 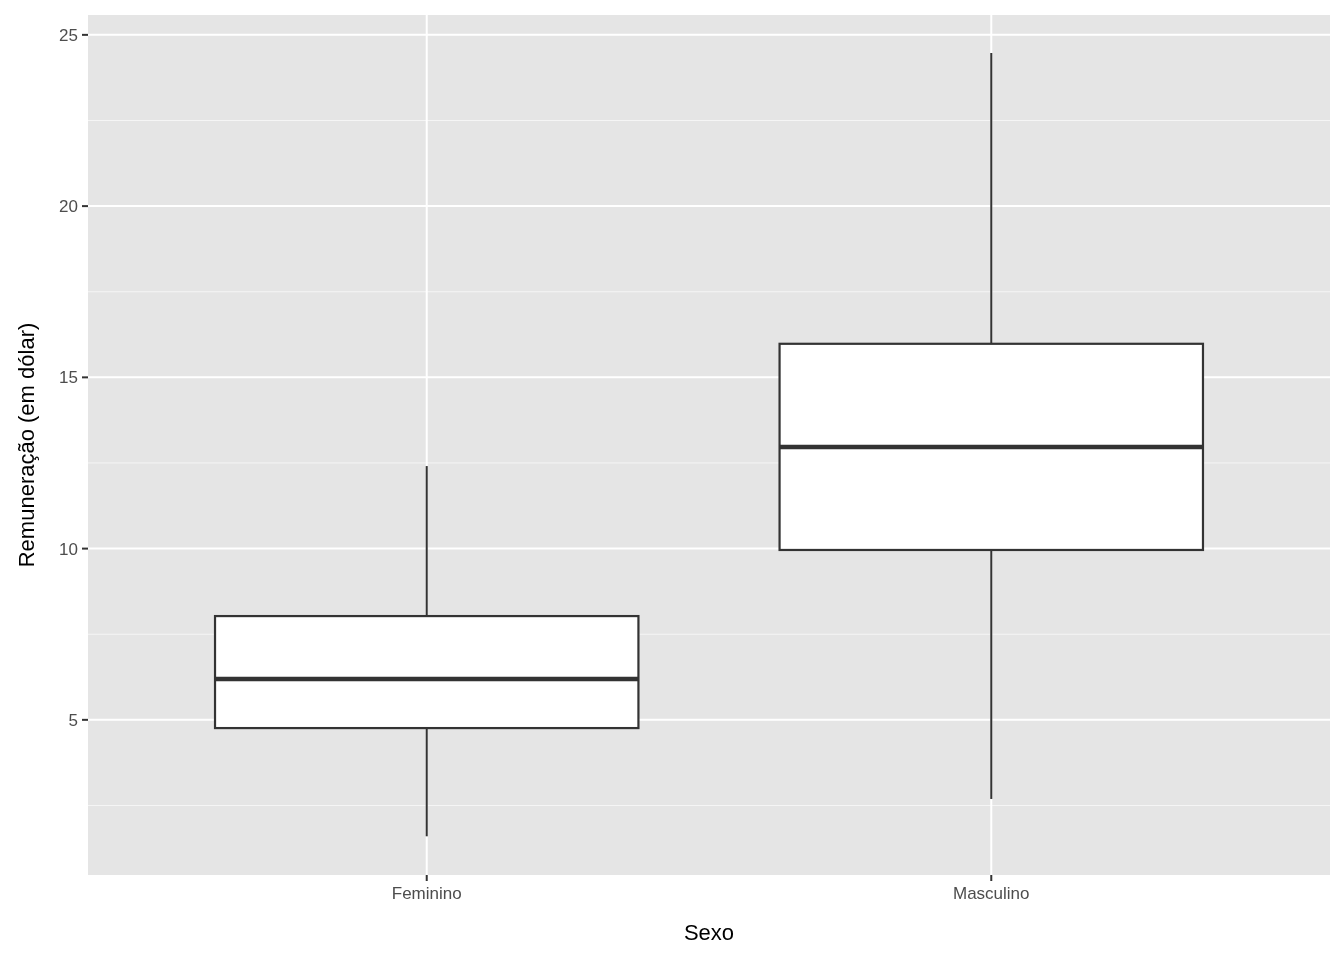 What do you see at coordinates (68, 207) in the screenshot?
I see `y-tick-label: 20` at bounding box center [68, 207].